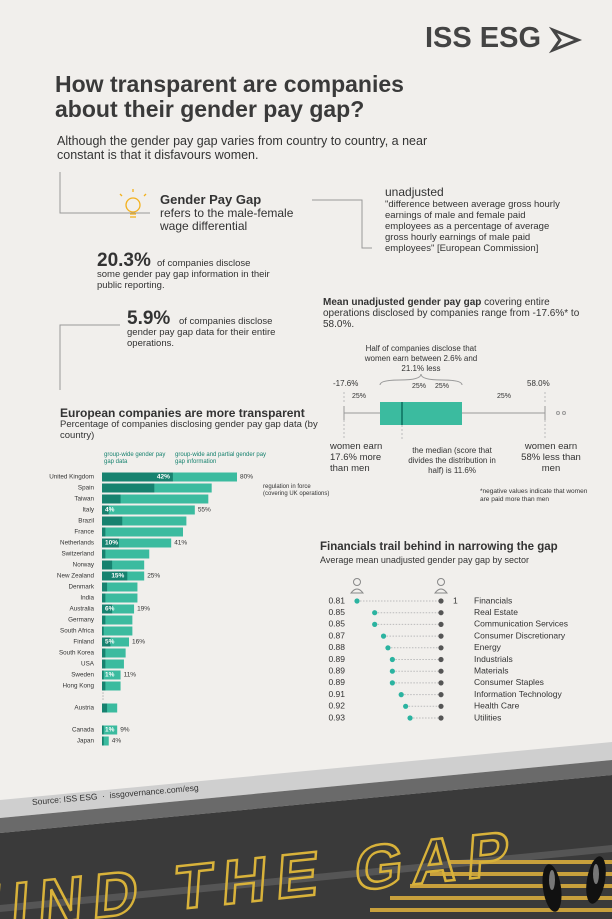  I want to click on category-label: South Africa, so click(77, 631).